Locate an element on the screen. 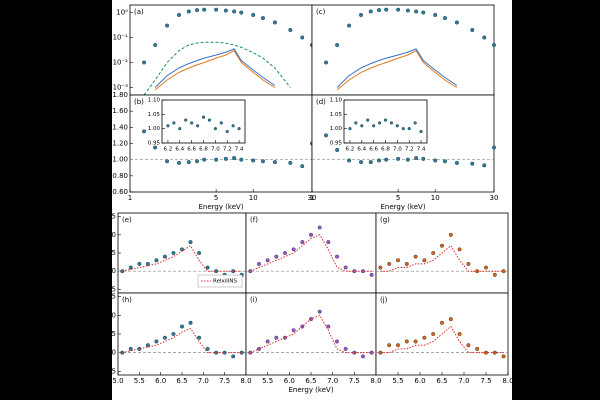 The width and height of the screenshot is (600, 400). y-tick-label: 1.15 is located at coordinates (108, 217).